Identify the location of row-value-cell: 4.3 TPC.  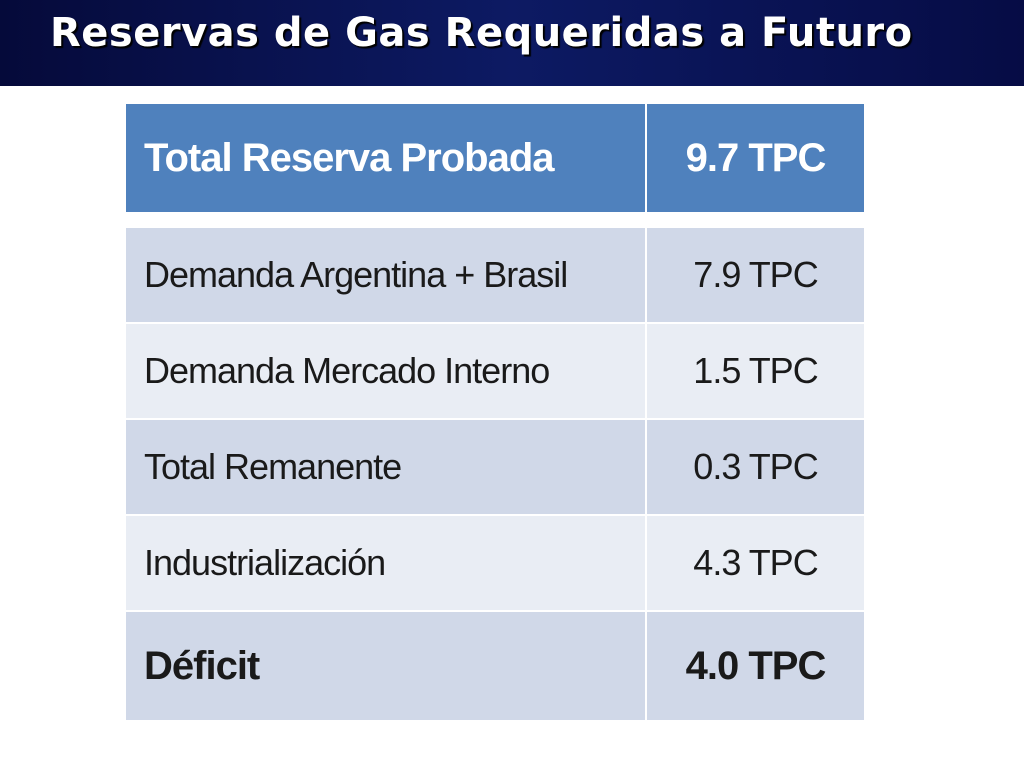
(754, 562).